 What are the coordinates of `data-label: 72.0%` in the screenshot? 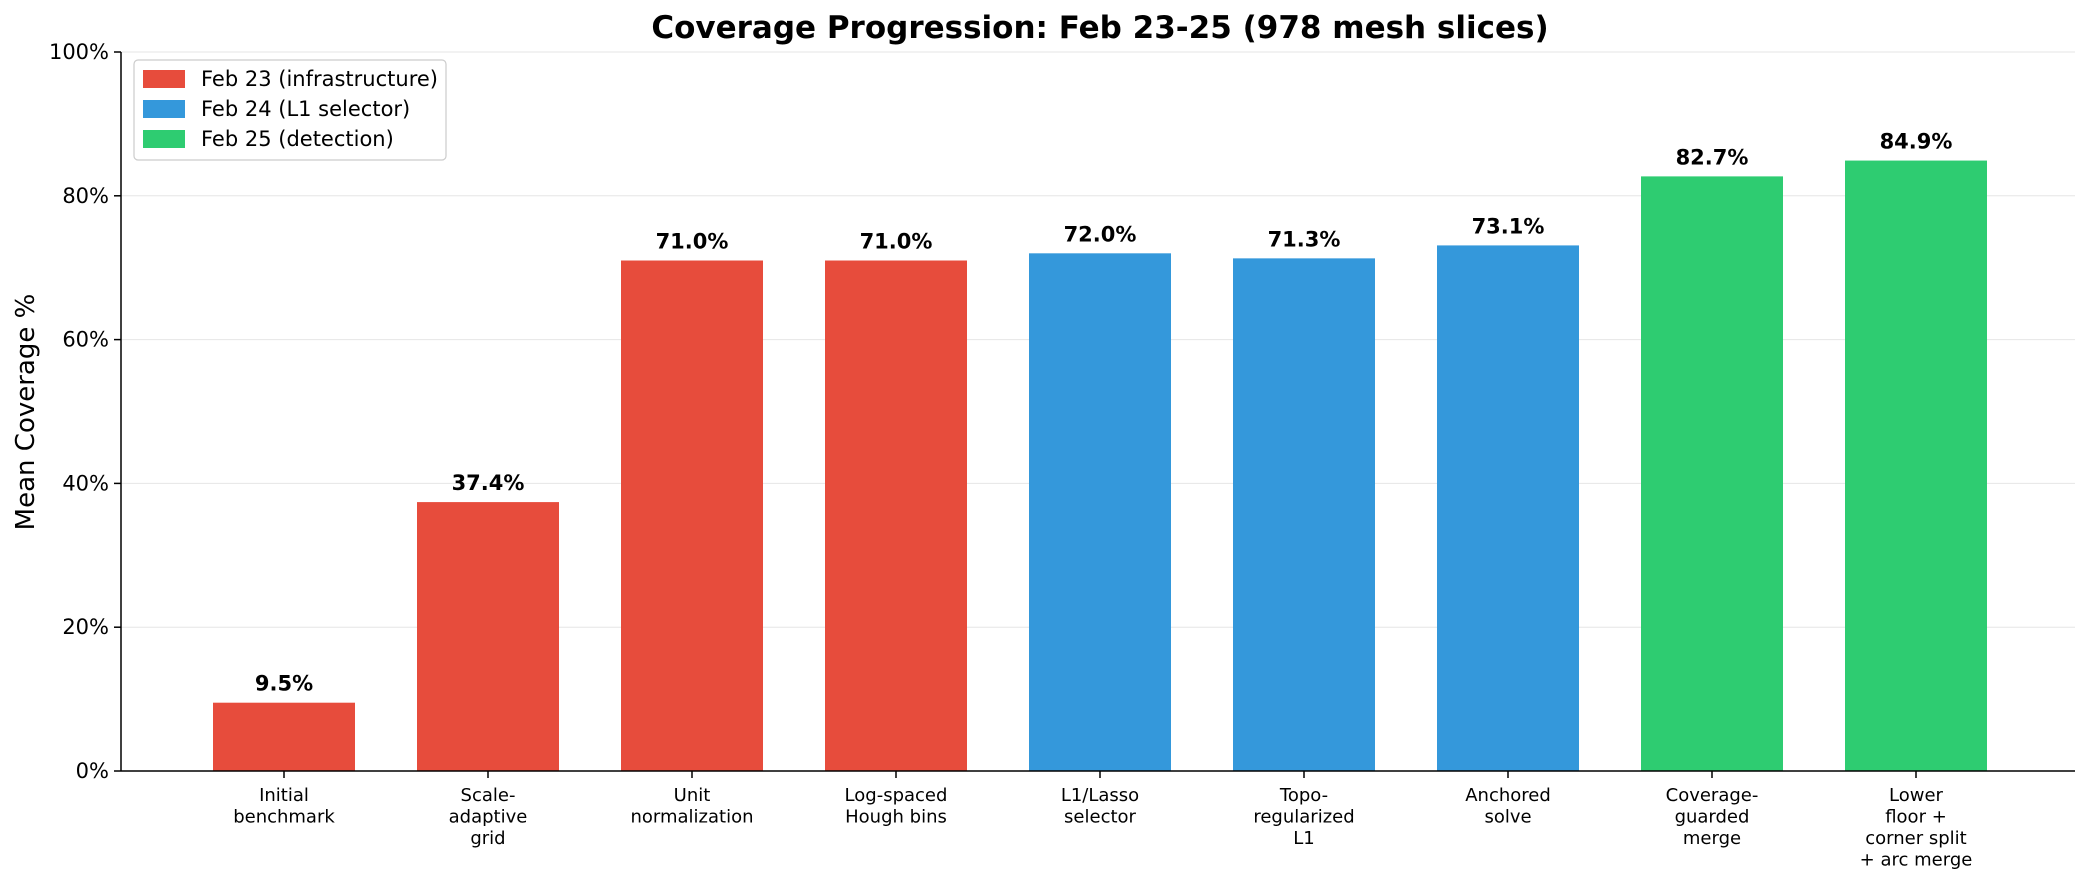 It's located at (1100, 234).